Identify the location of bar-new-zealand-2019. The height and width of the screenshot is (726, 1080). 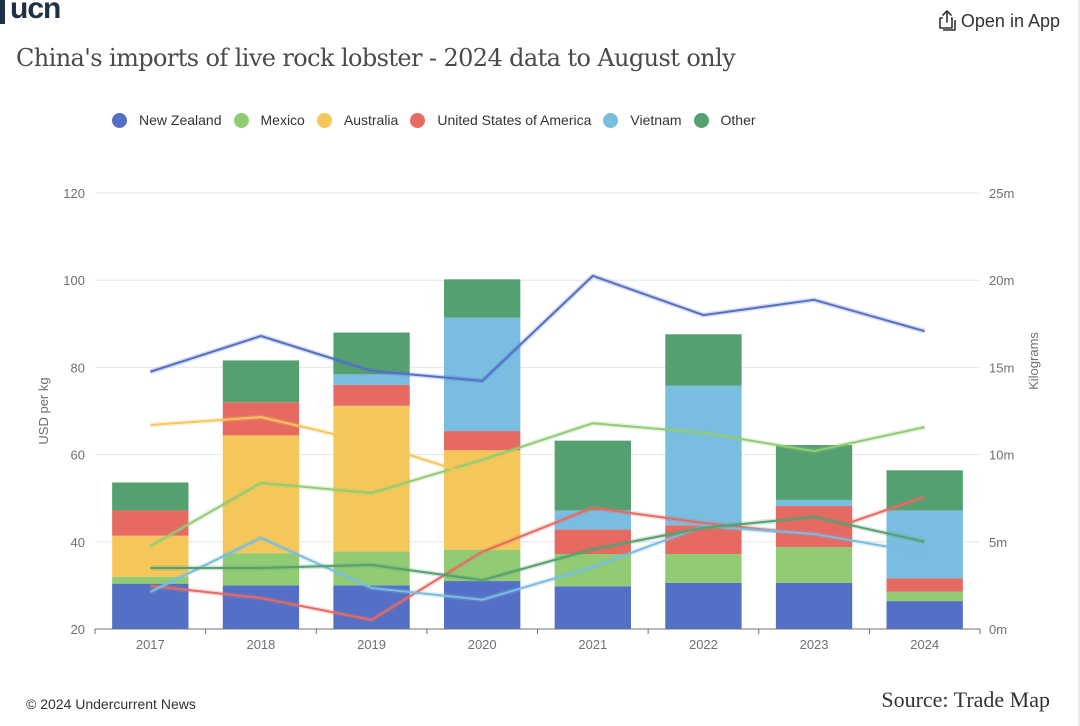
(371, 607).